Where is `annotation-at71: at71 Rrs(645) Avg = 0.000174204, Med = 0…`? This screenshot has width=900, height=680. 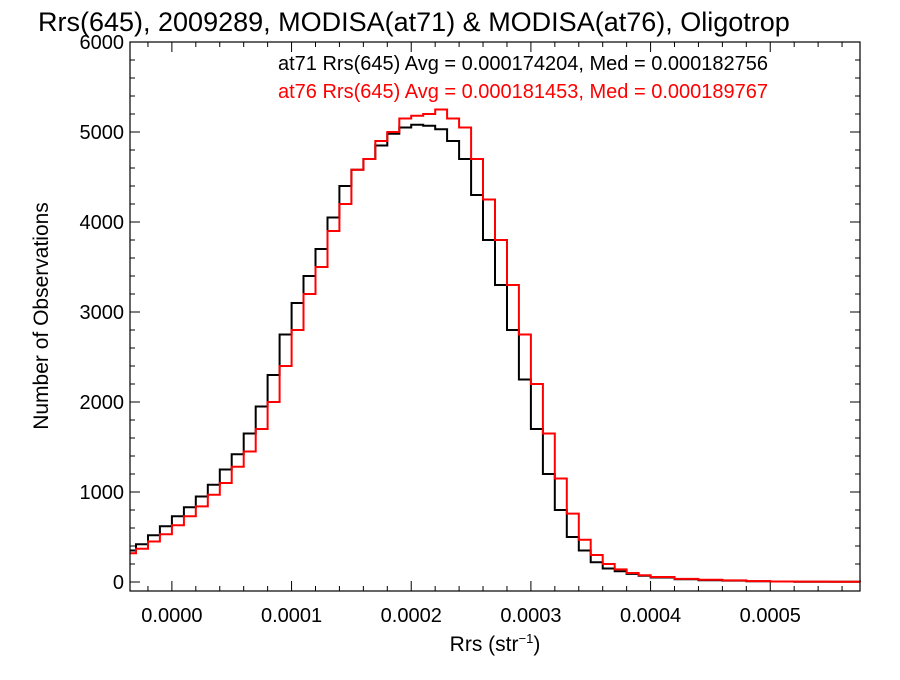 annotation-at71: at71 Rrs(645) Avg = 0.000174204, Med = 0… is located at coordinates (523, 64).